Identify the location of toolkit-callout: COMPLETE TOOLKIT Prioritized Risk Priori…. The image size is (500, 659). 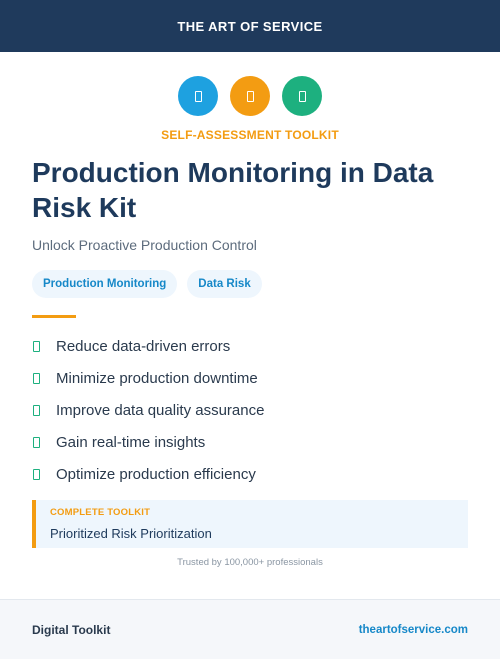
(250, 524).